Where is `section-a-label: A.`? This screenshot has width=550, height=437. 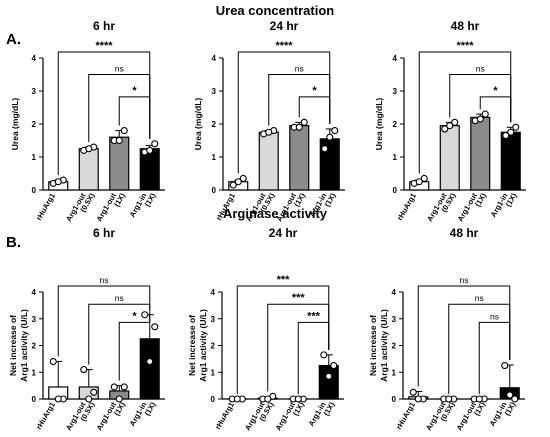
section-a-label: A. is located at coordinates (13, 39).